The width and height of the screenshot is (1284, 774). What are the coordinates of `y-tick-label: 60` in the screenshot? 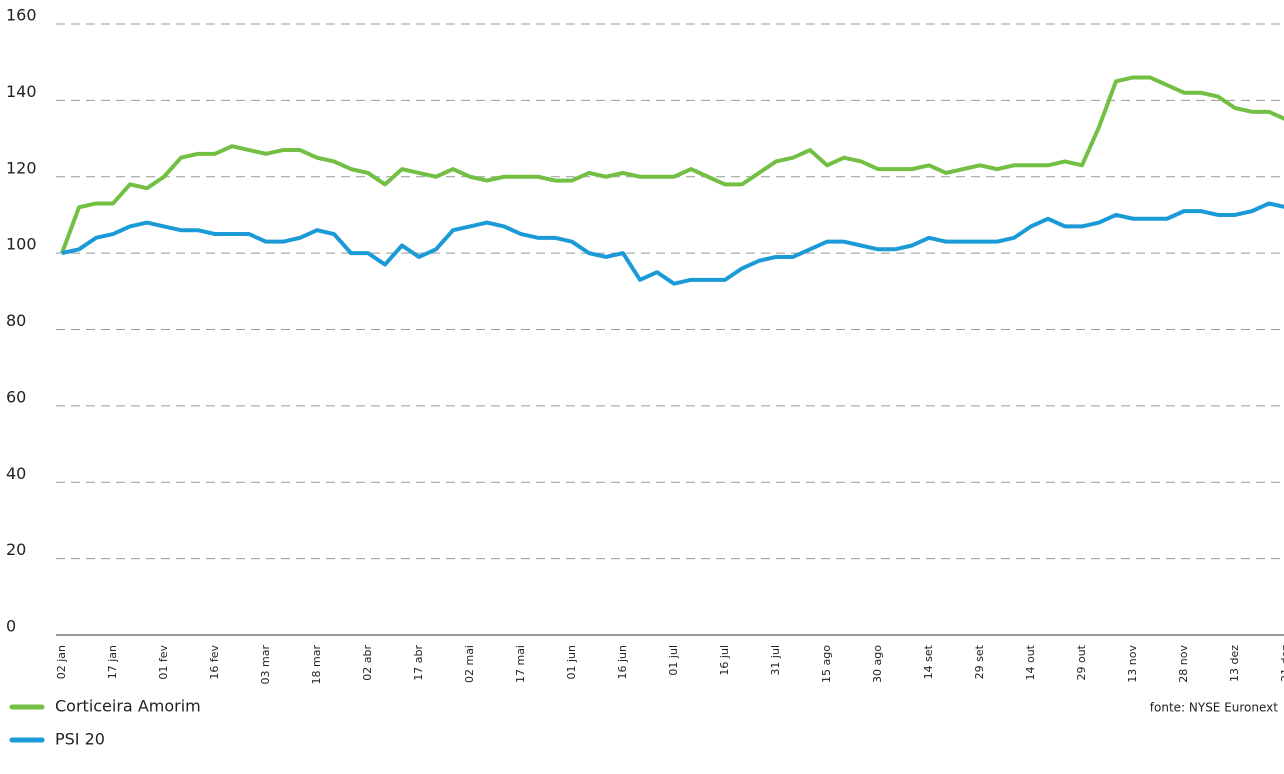 It's located at (16, 396).